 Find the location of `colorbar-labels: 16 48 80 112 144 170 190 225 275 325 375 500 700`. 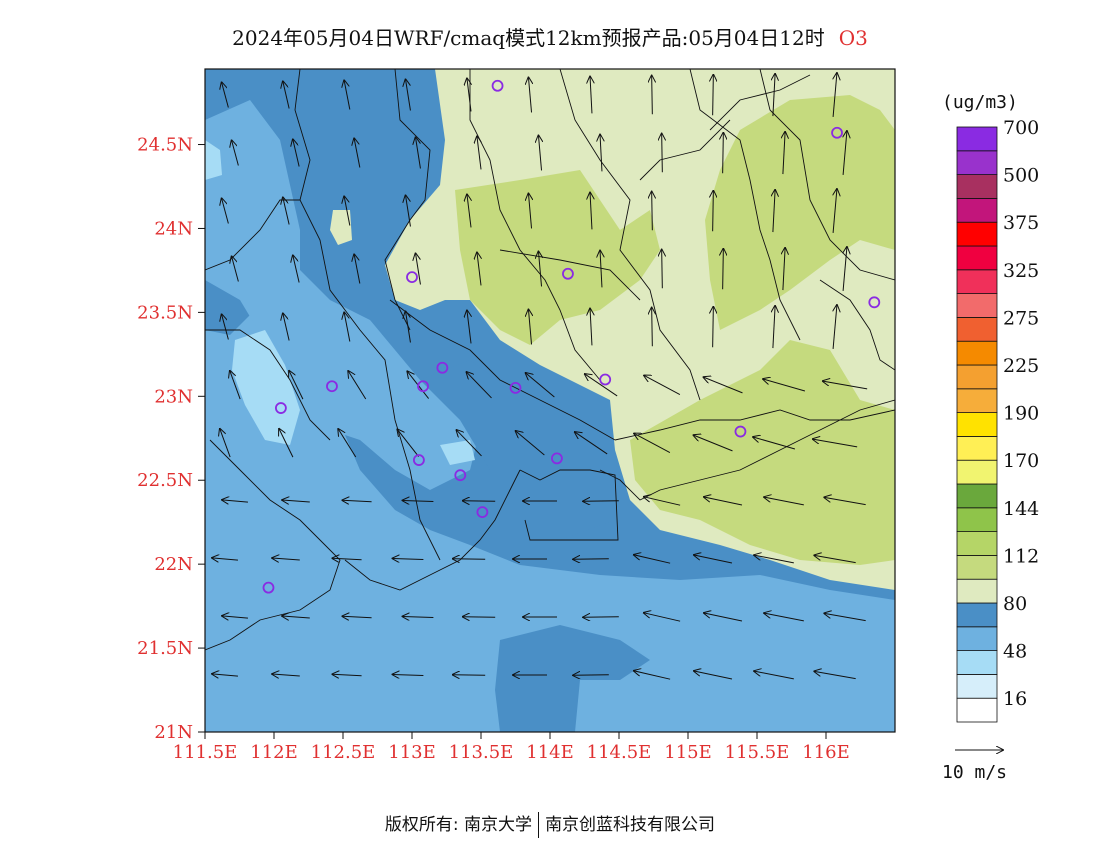

colorbar-labels: 16 48 80 112 144 170 190 225 275 325 375 500 700 is located at coordinates (1021, 413).